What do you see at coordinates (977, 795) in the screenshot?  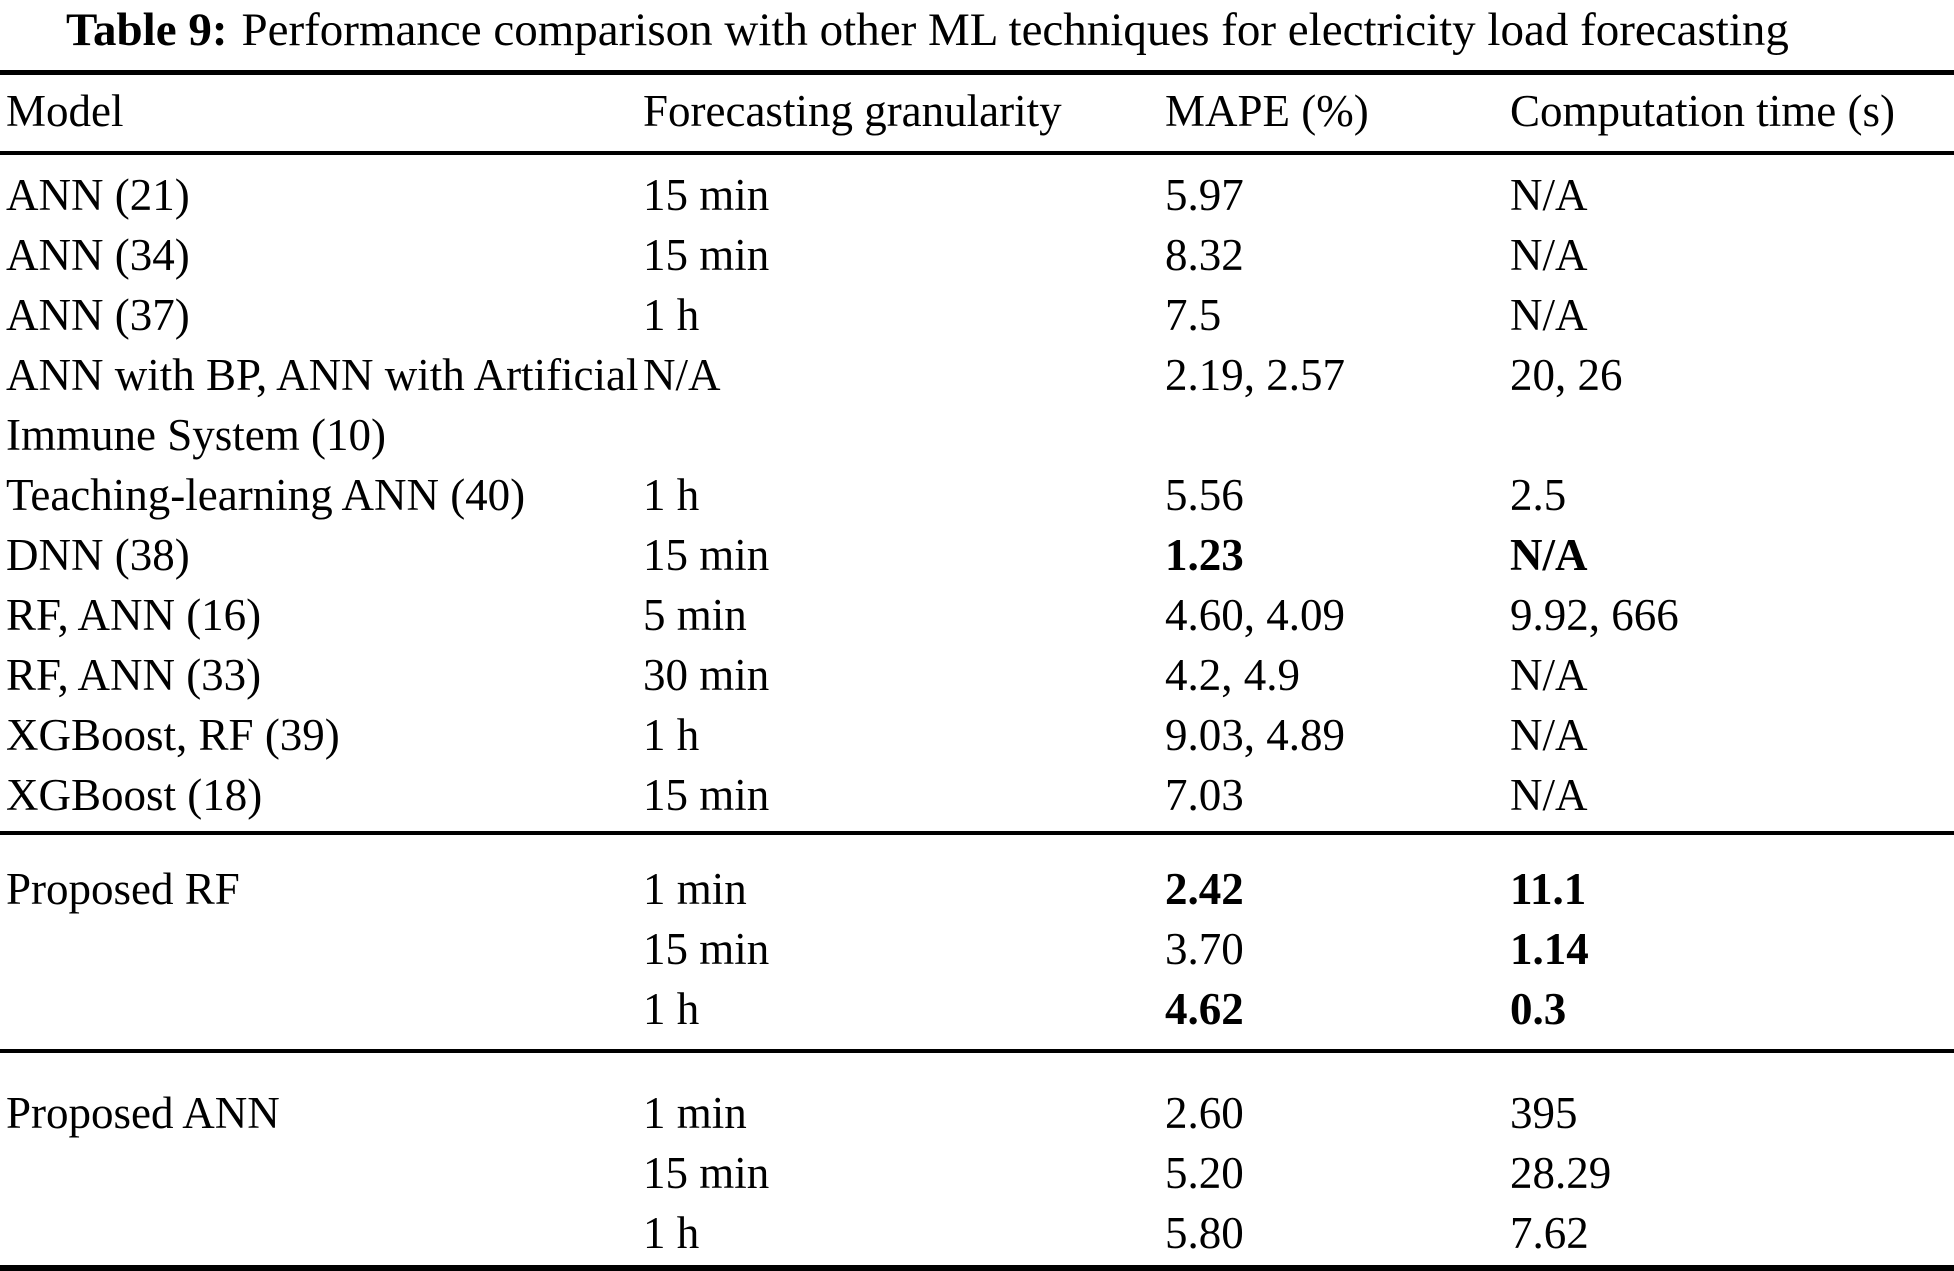 I see `table-row: XGBoost (18) 15 min 7.03 N/A` at bounding box center [977, 795].